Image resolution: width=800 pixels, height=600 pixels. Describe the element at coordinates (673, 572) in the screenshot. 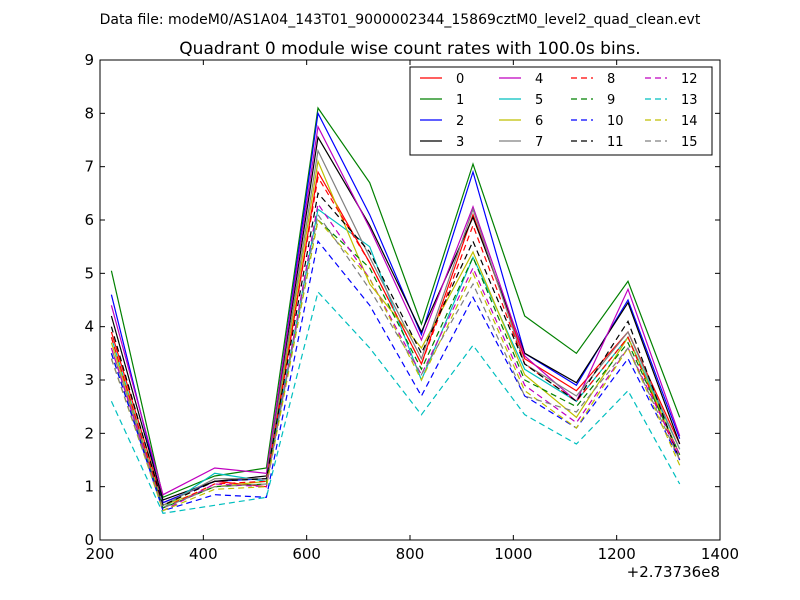

I see `x-offset-label: +2.73736e8` at that location.